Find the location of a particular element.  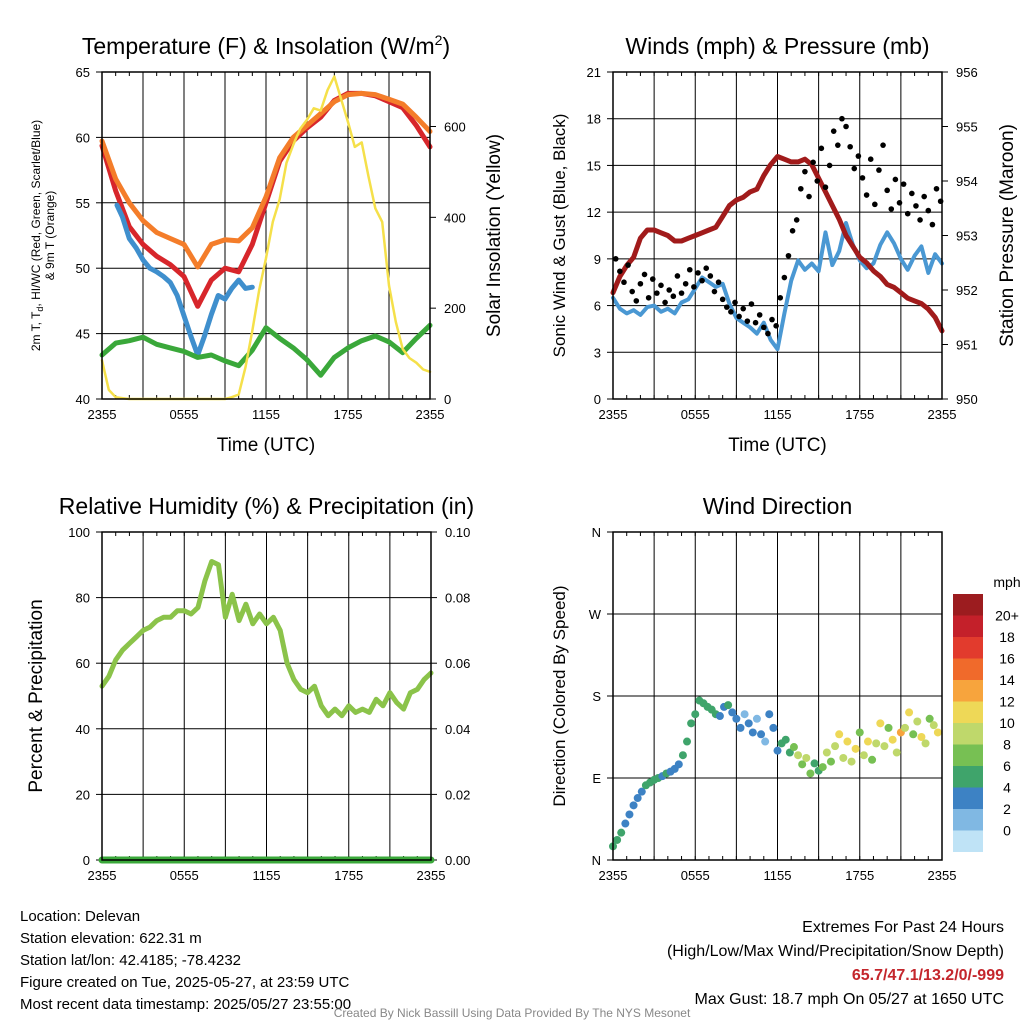

x-tick-label: 1755 is located at coordinates (859, 414).